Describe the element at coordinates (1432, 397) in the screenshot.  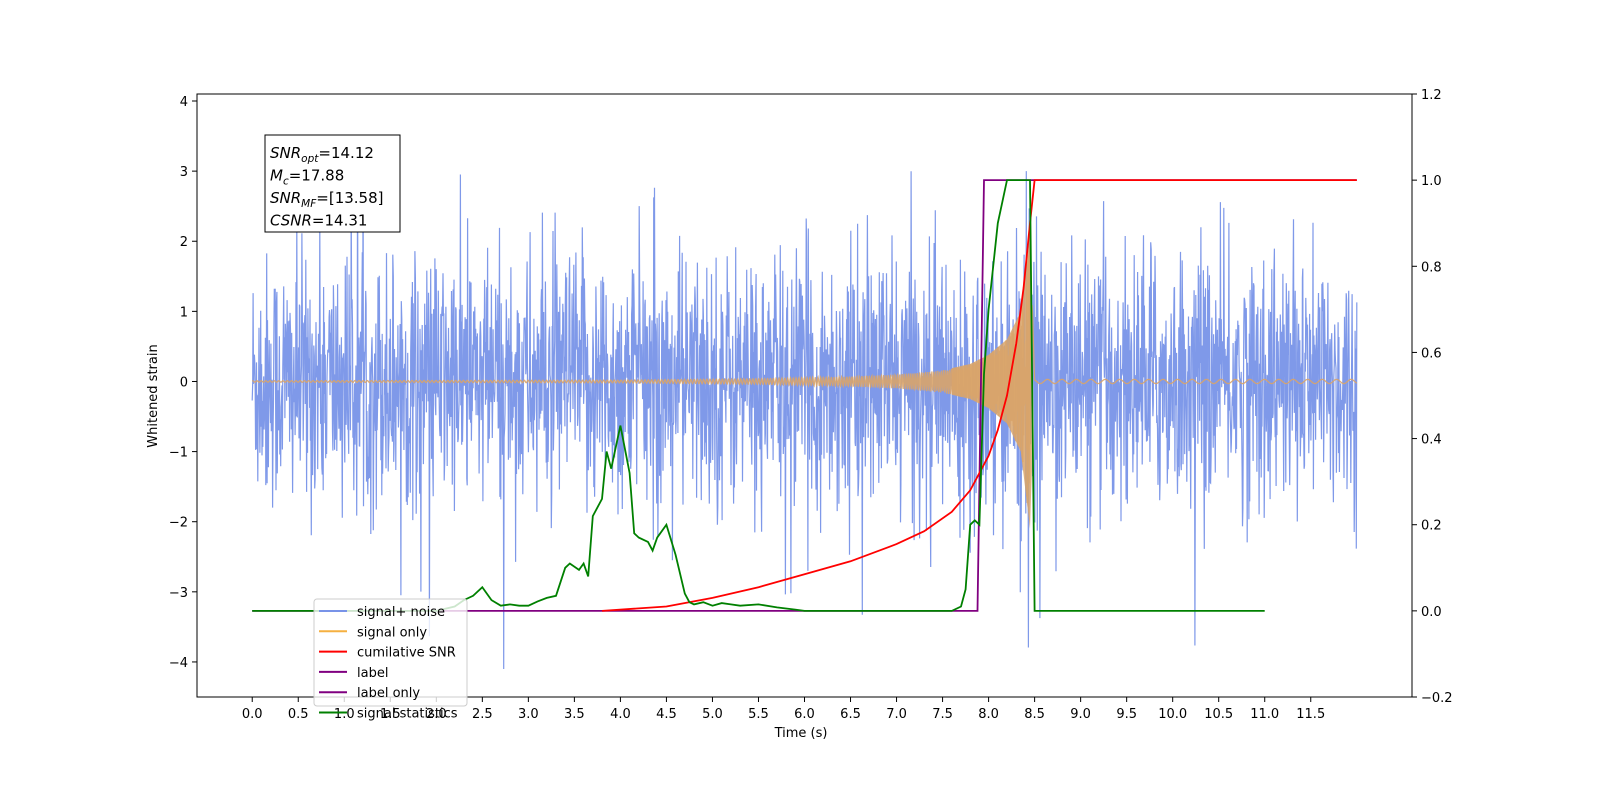
I see `y2-axis-ticks: 1.2 1.0 0.8 0.6 0.4 0.2 0.0 −0.2` at that location.